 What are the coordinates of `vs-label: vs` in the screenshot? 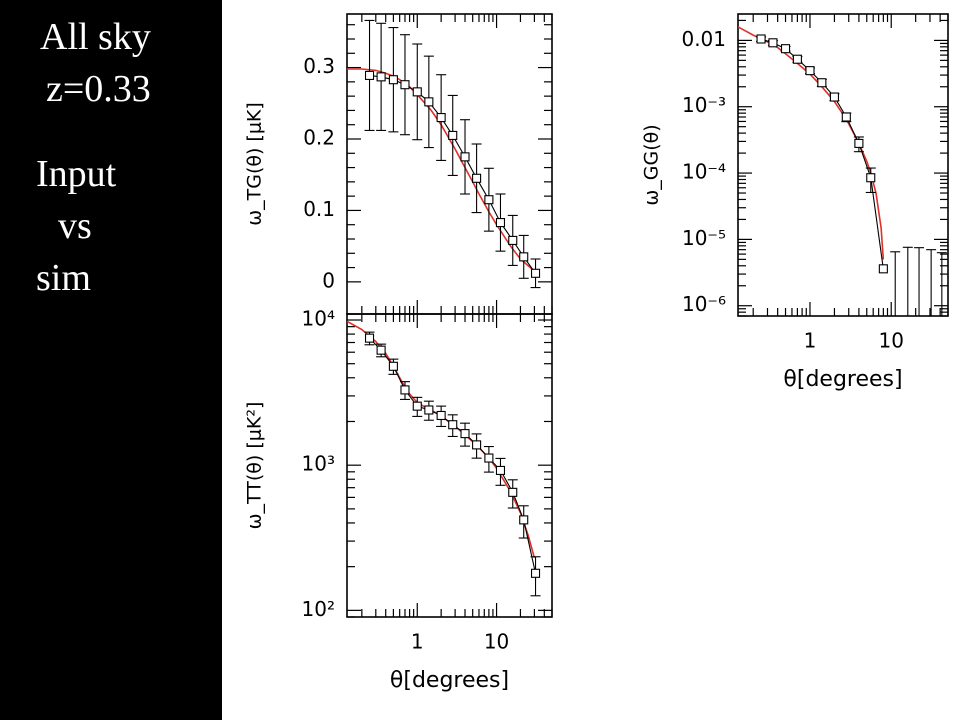 It's located at (75, 226).